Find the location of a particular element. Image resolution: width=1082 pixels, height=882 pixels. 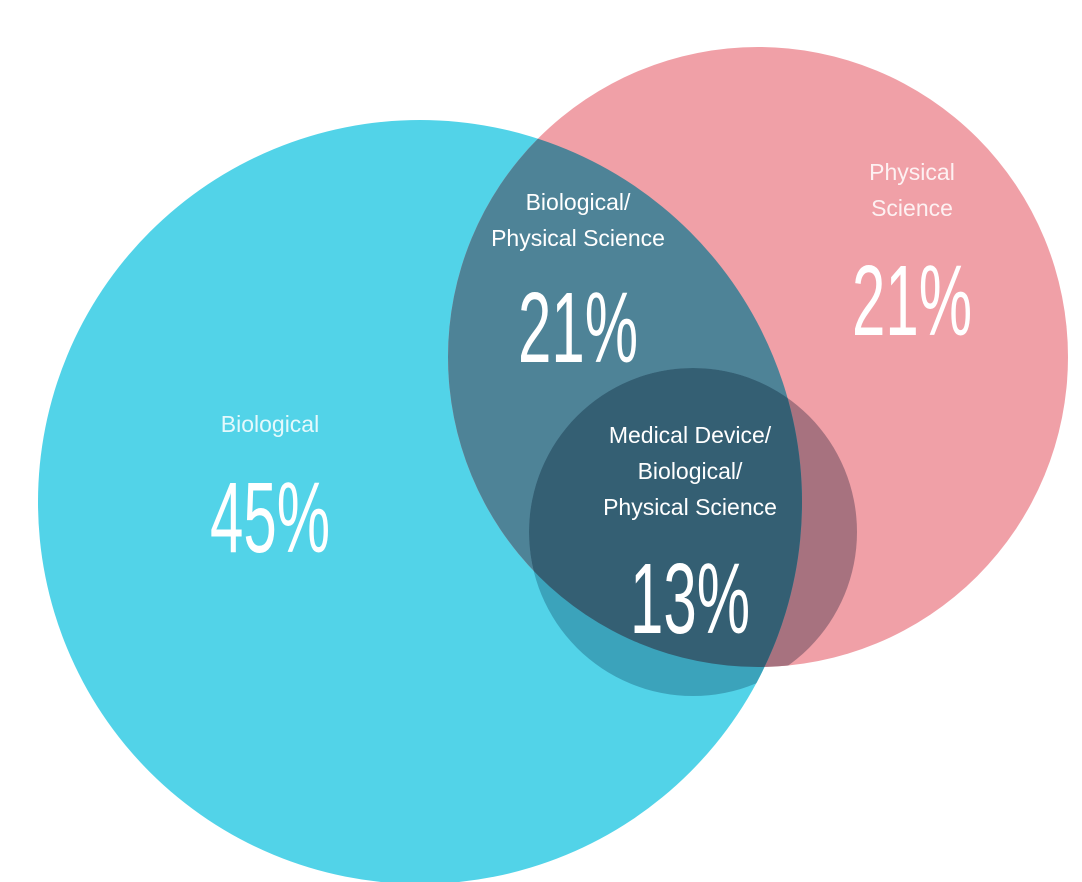

region-label: Biological is located at coordinates (270, 424).